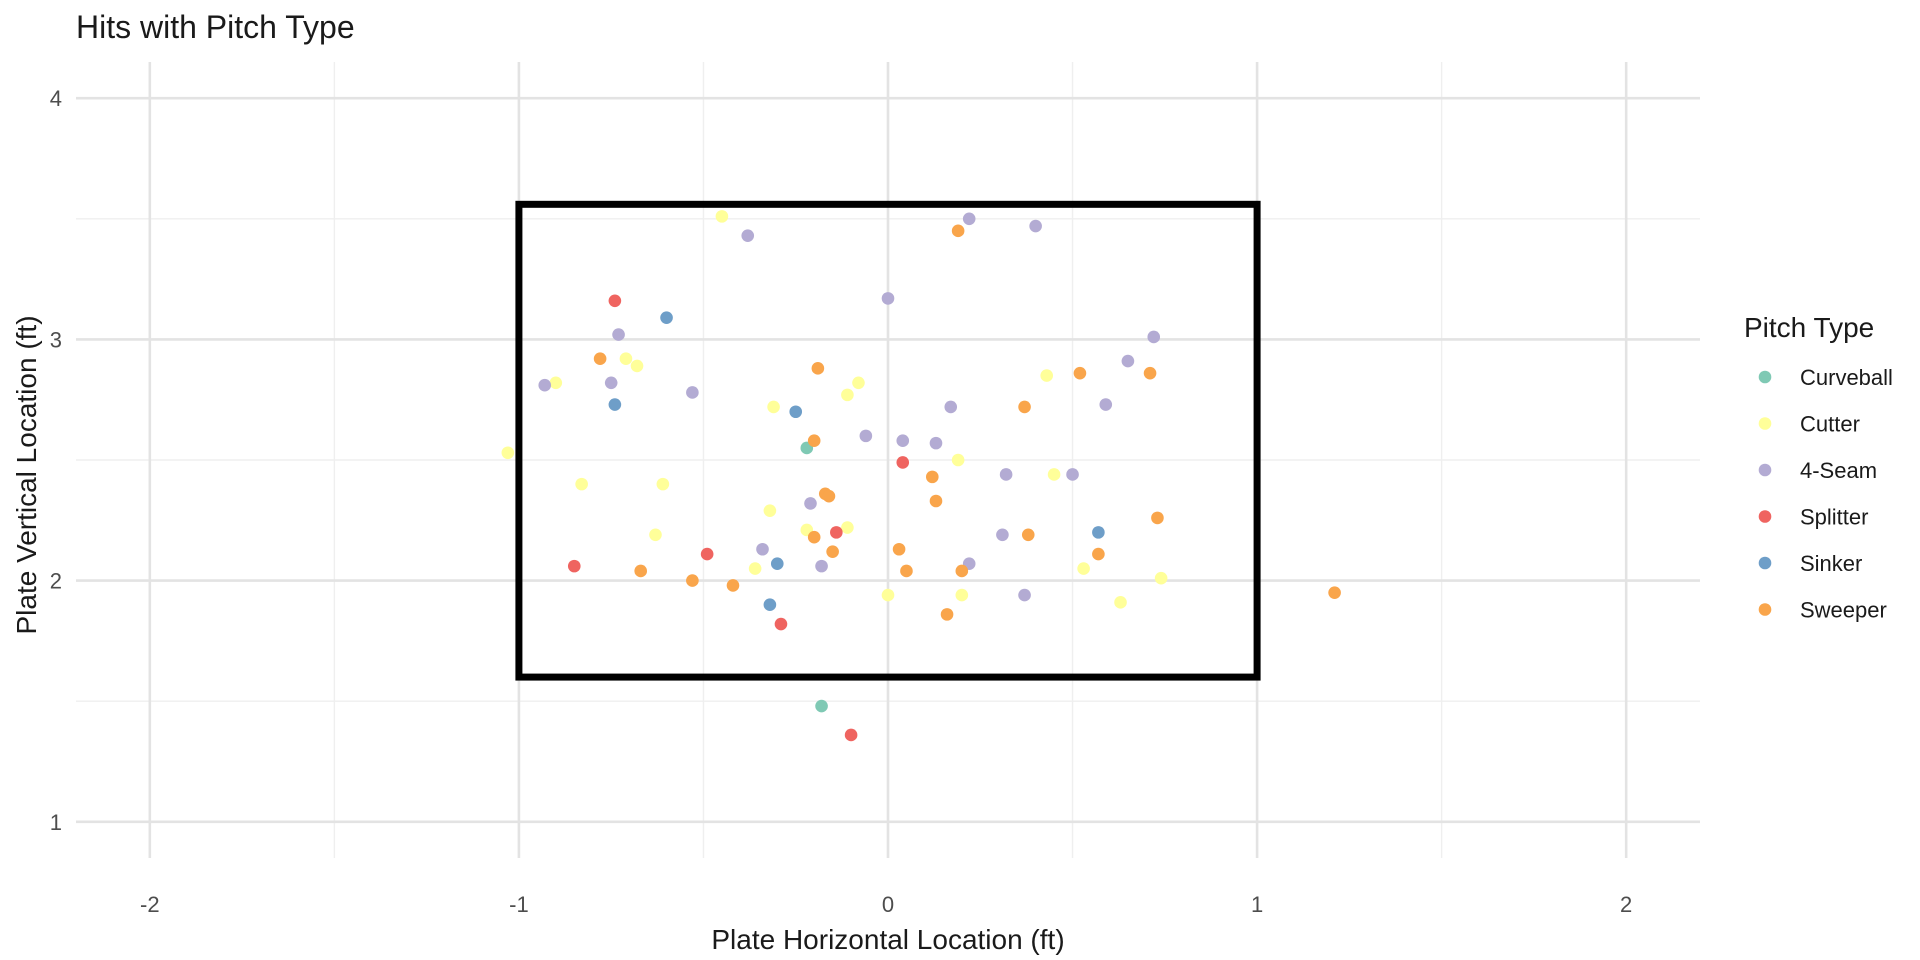 This screenshot has height=960, width=1920. Describe the element at coordinates (1765, 563) in the screenshot. I see `legend-swatch-sinker` at that location.